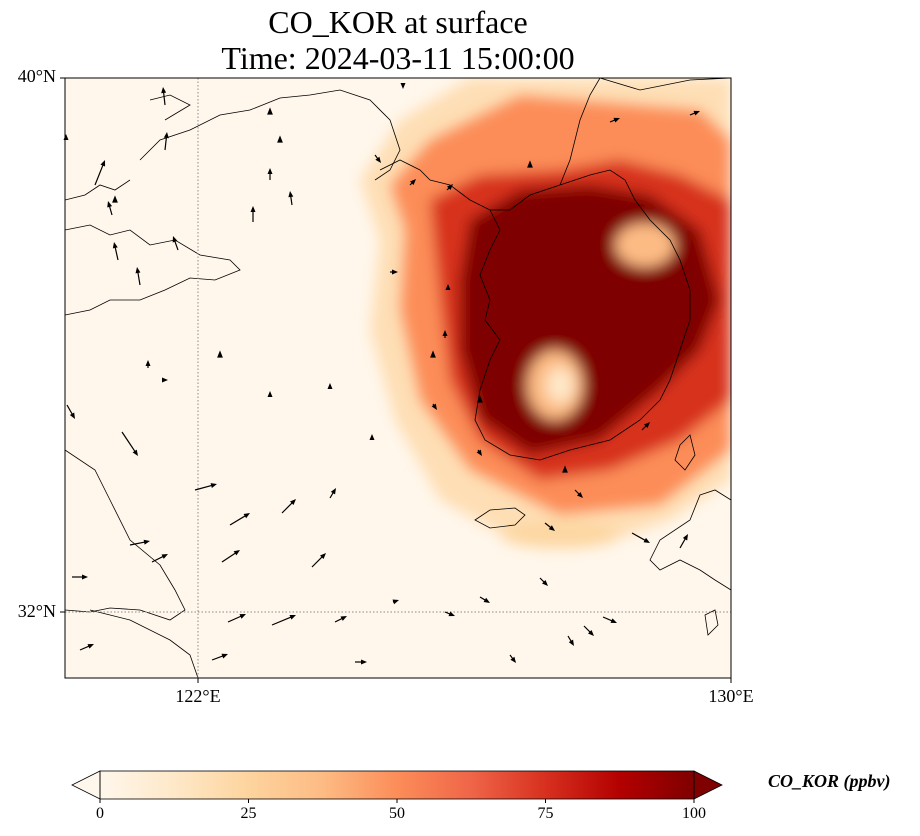 Image resolution: width=920 pixels, height=836 pixels. What do you see at coordinates (100, 813) in the screenshot?
I see `colorbar-tick-0: 0` at bounding box center [100, 813].